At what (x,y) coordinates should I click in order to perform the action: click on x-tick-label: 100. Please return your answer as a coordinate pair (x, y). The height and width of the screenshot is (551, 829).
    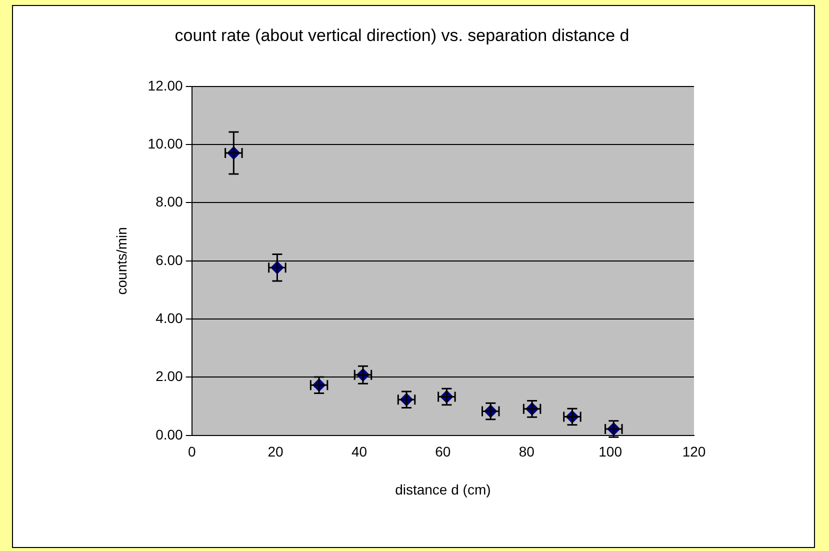
    Looking at the image, I should click on (610, 452).